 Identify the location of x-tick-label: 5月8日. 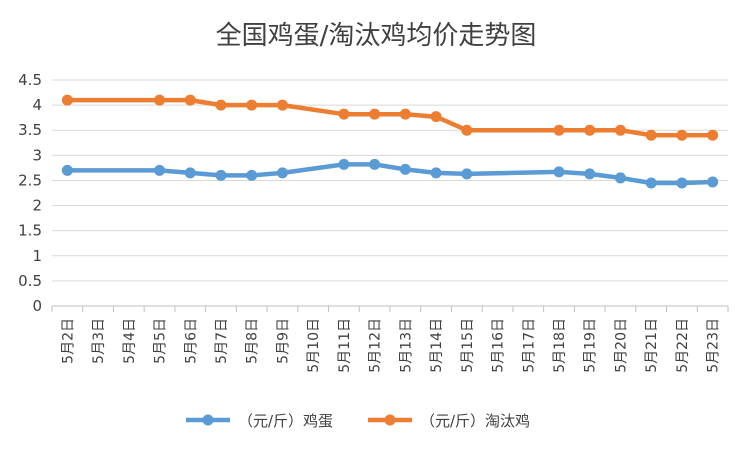
(253, 341).